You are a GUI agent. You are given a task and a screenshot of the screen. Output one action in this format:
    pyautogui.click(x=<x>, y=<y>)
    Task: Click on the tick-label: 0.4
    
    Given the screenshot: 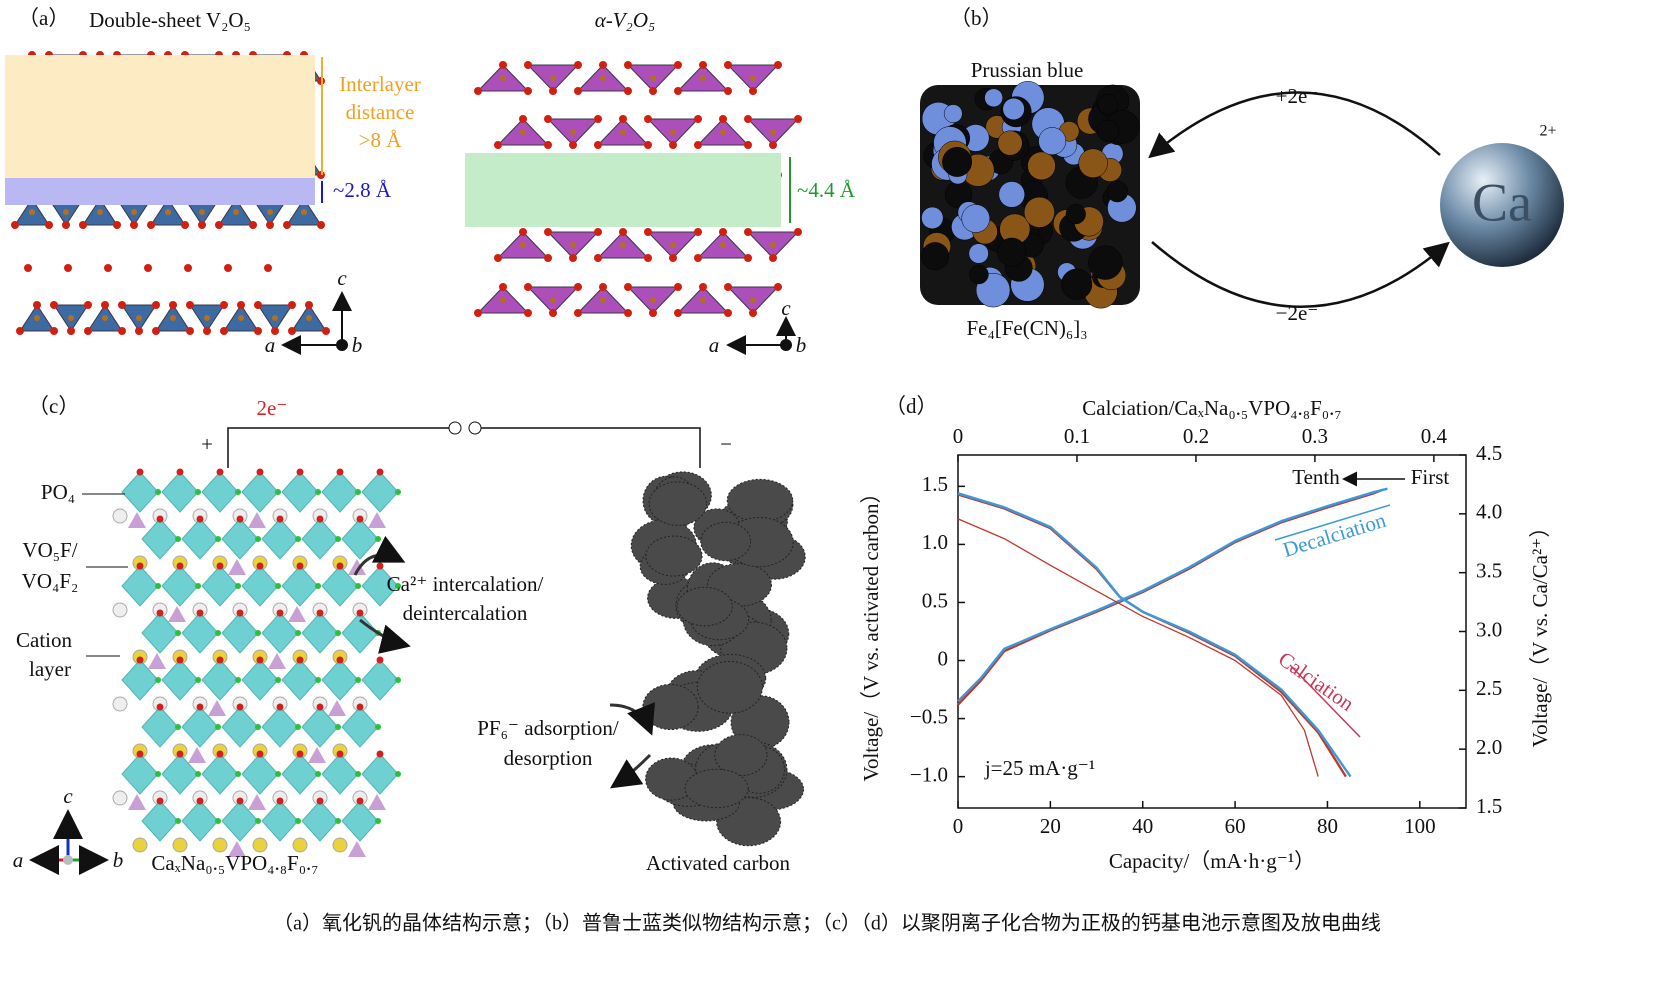 What is the action you would take?
    pyautogui.click(x=1434, y=436)
    